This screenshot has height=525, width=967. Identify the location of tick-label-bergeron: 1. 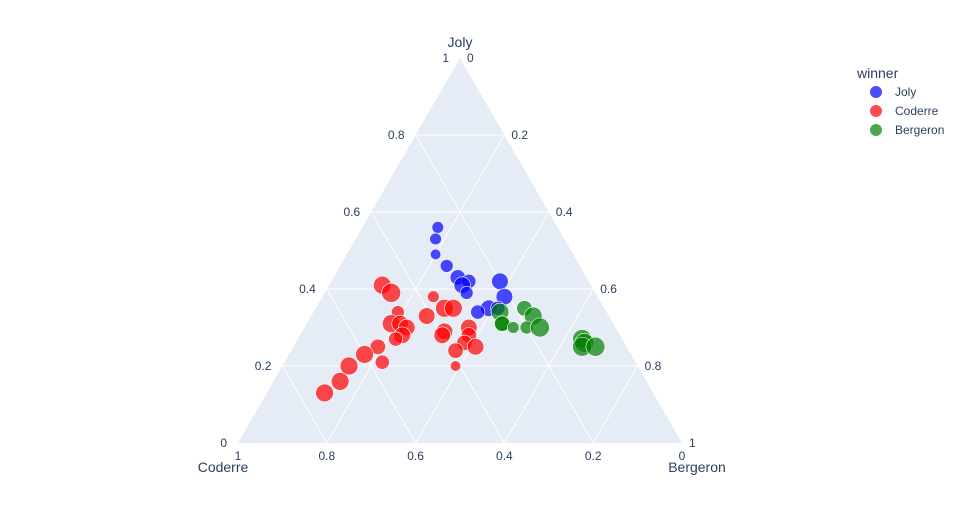
(692, 443).